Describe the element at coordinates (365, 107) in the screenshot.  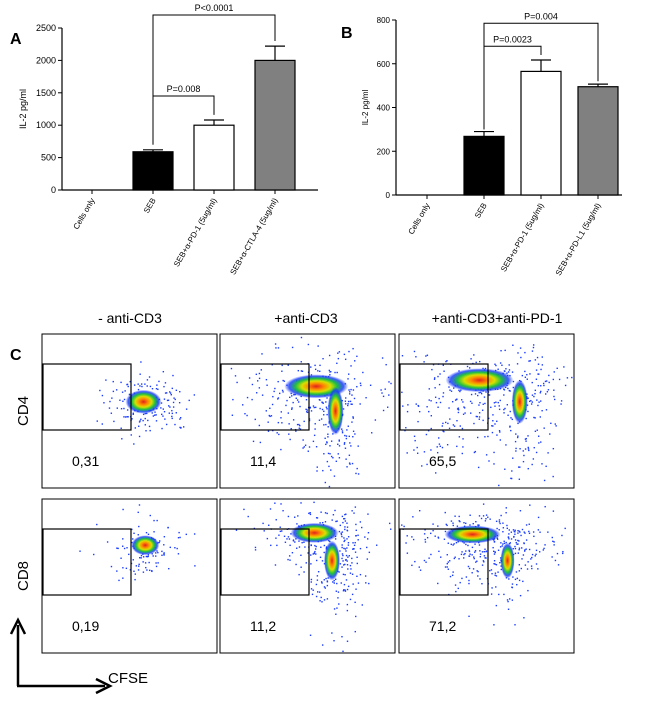
I see `y-axis-label: IL-2 pg/ml` at that location.